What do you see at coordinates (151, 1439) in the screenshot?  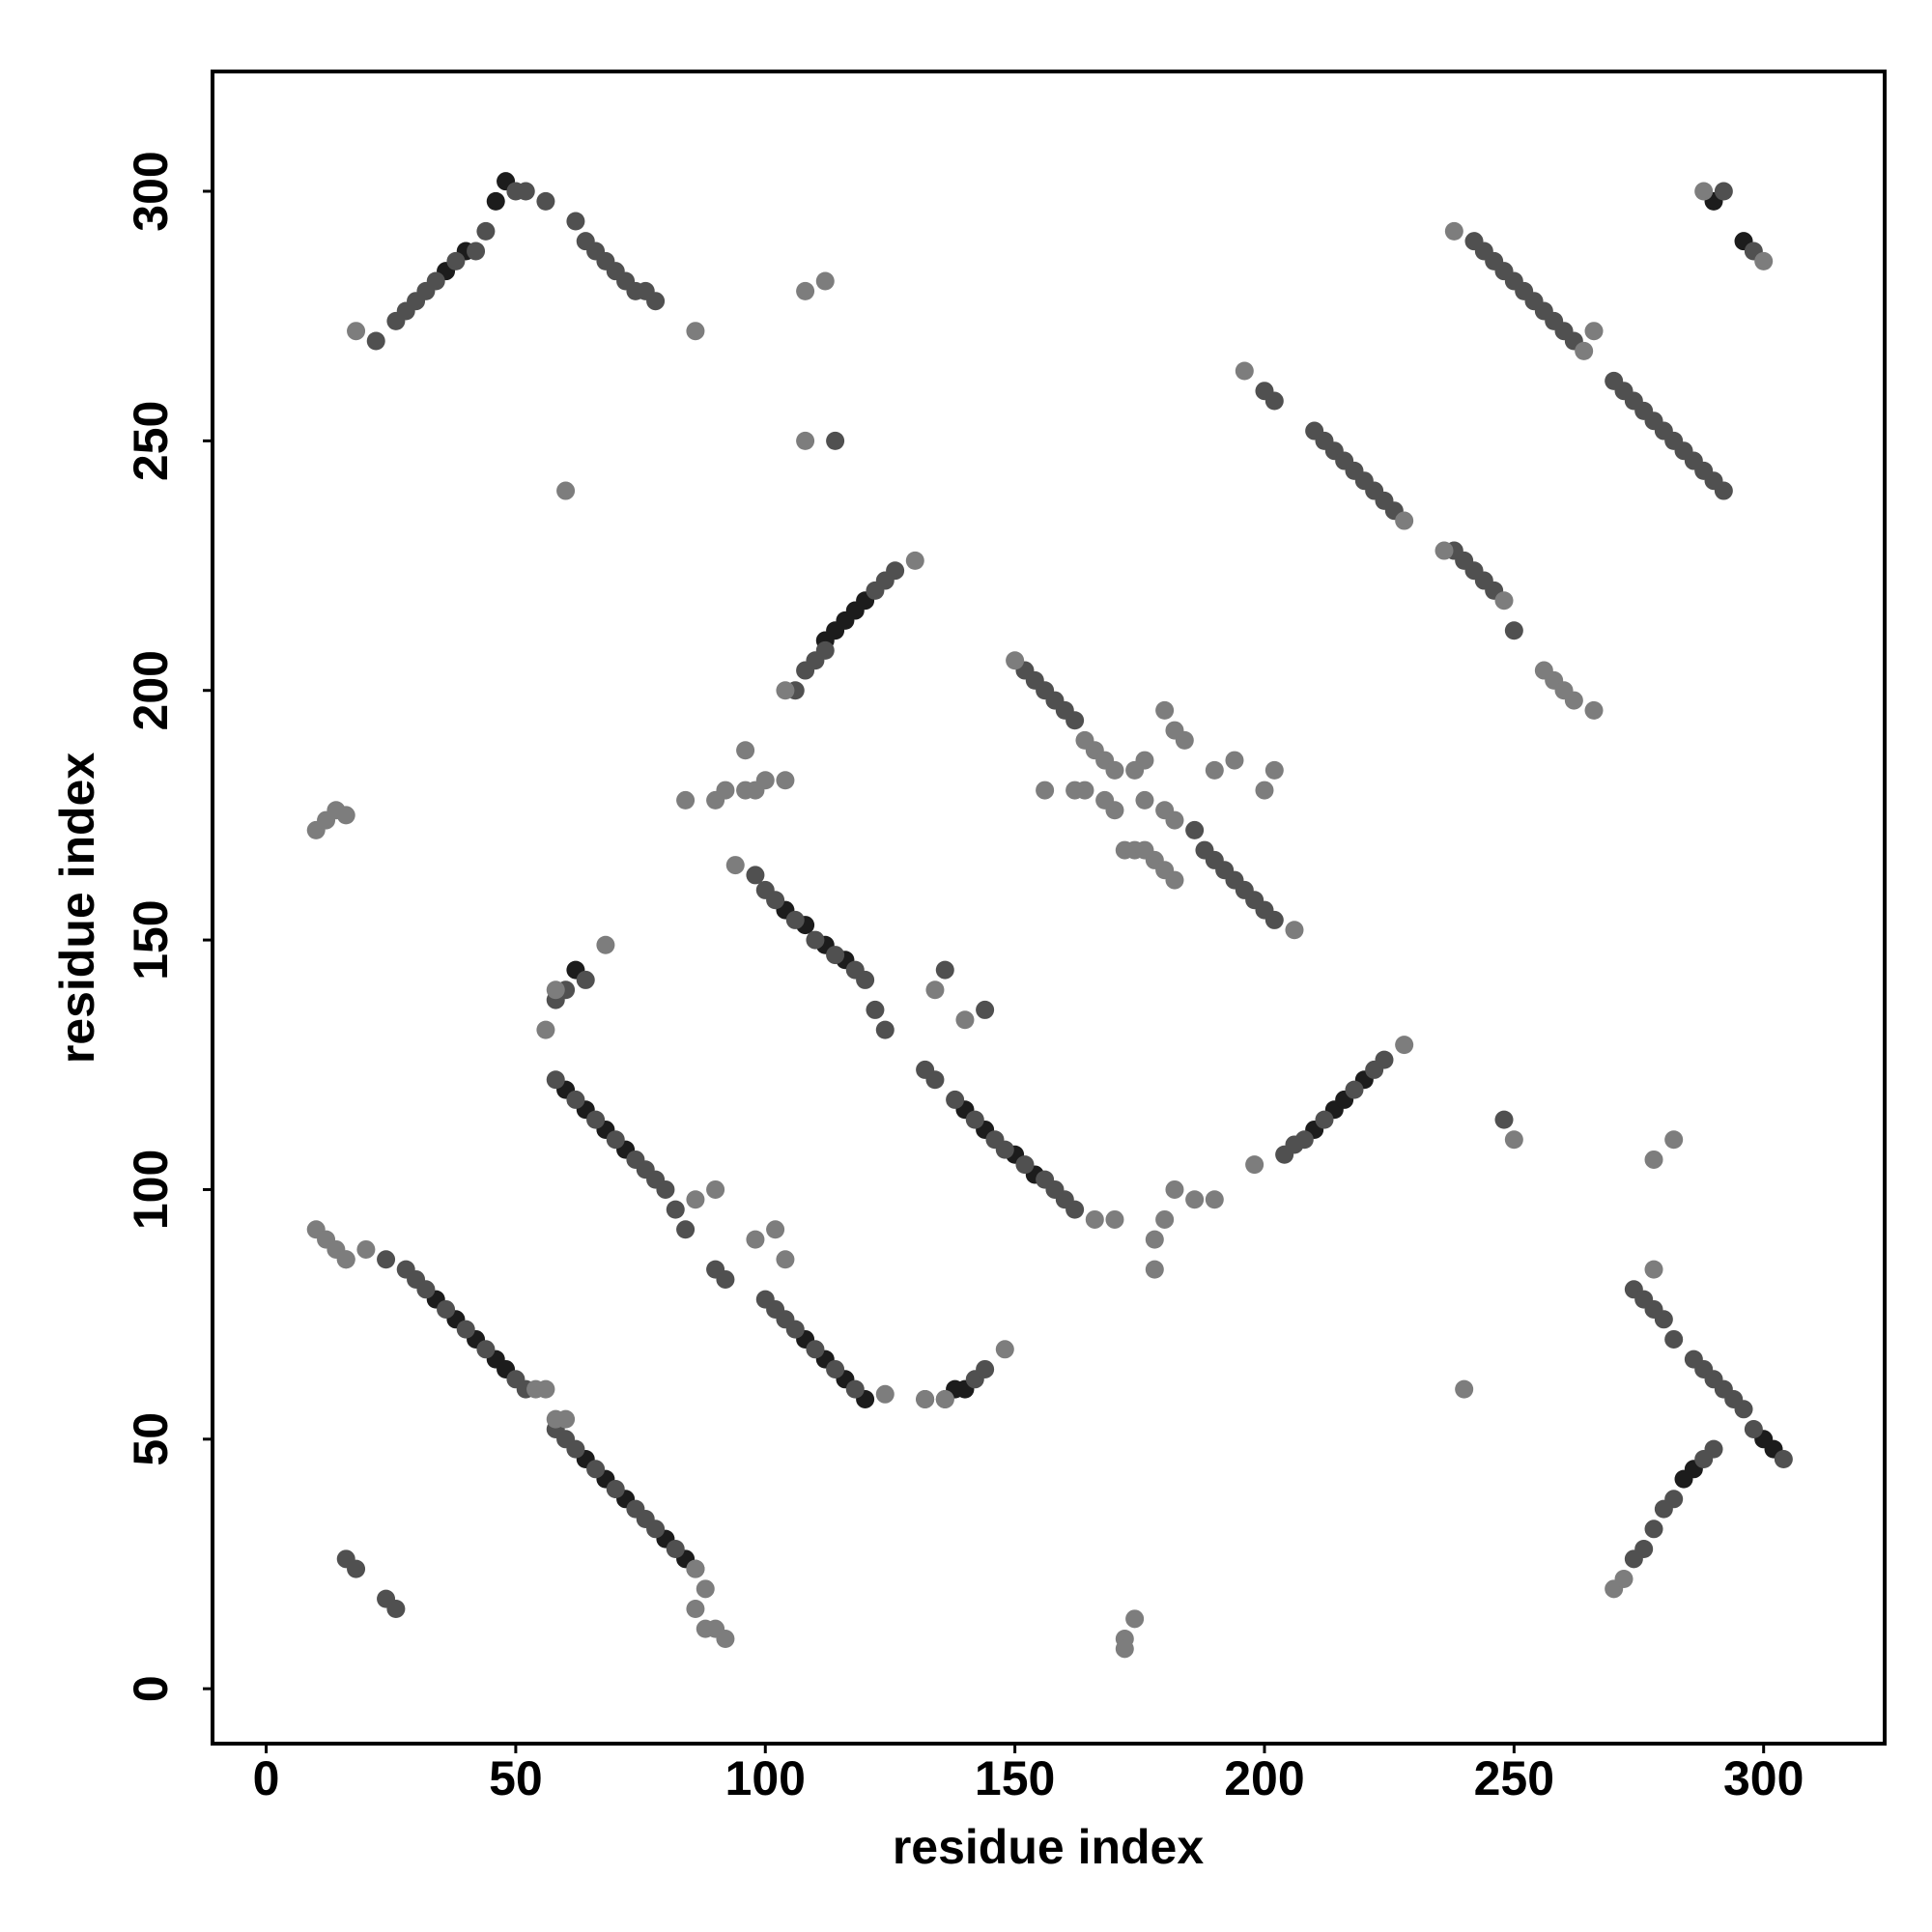 I see `y-tick-label: 50` at bounding box center [151, 1439].